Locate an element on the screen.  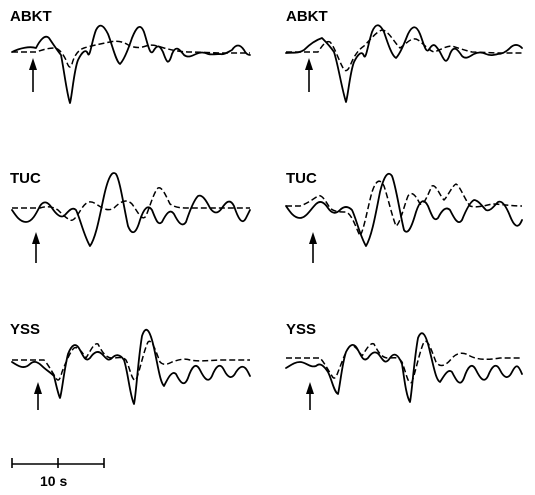
panel-tuc-right: TUC is located at coordinates (404, 216).